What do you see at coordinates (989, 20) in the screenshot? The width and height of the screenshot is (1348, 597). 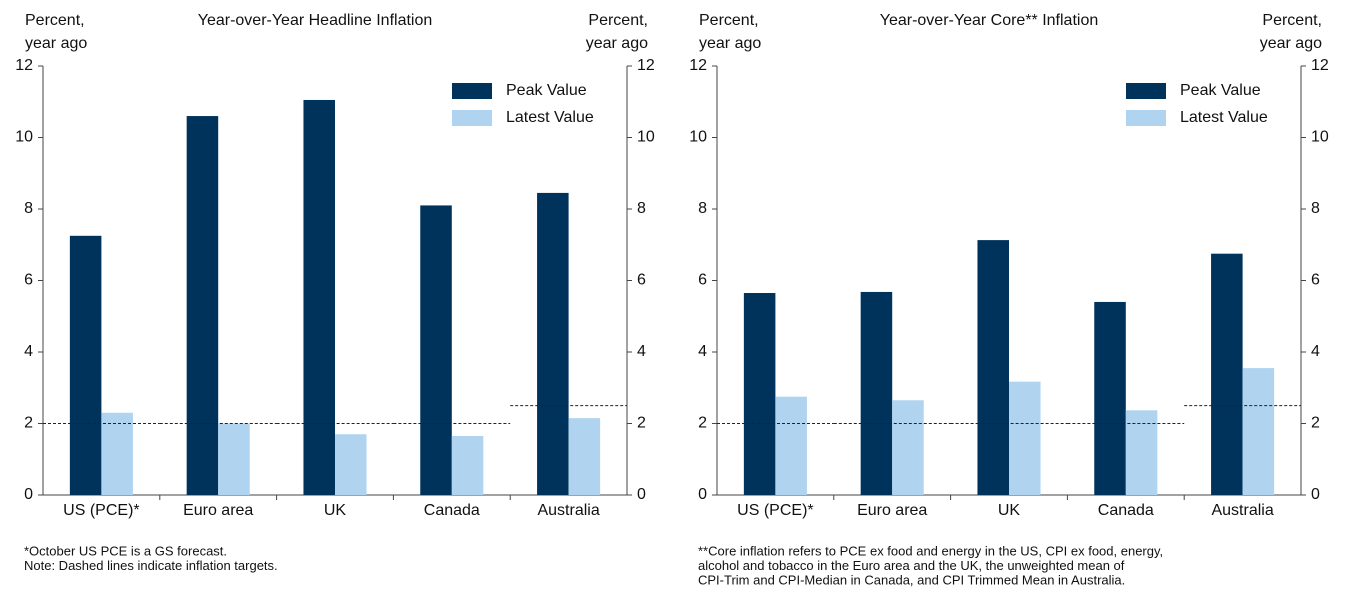 I see `chart-title: Year-over-Year Core** Inflation` at bounding box center [989, 20].